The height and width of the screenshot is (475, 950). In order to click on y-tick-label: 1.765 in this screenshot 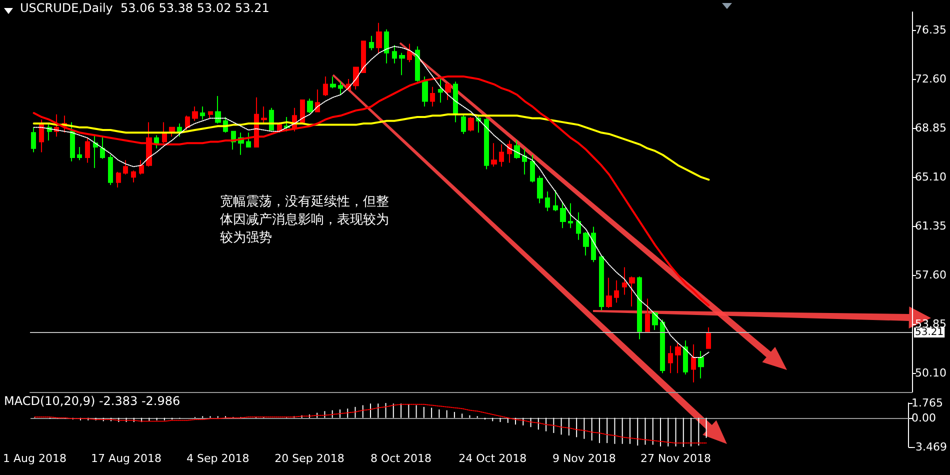, I will do `click(928, 403)`.